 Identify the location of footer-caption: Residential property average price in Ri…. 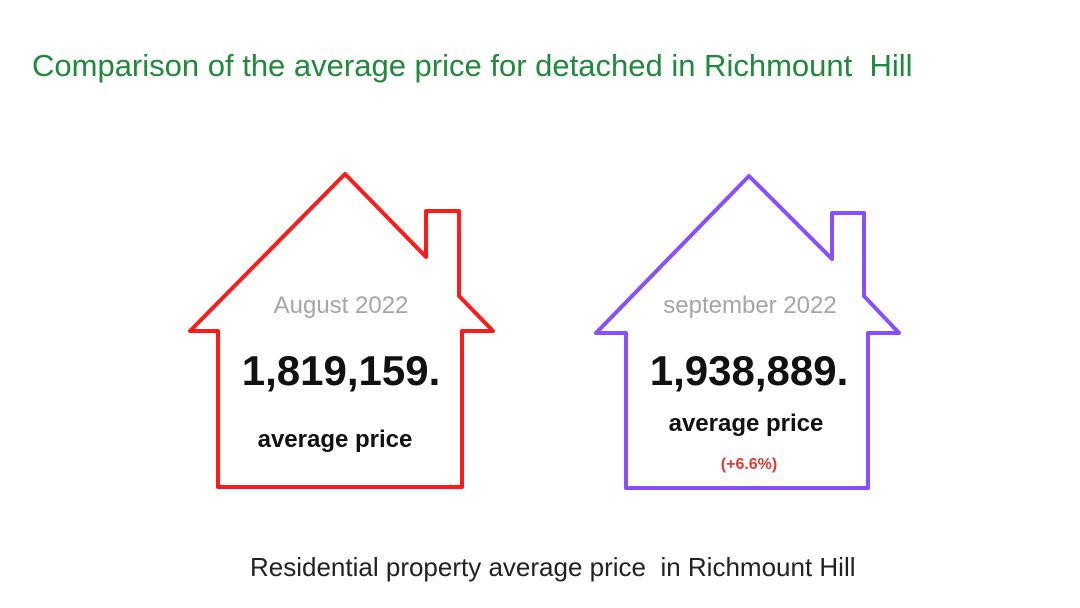
(553, 567).